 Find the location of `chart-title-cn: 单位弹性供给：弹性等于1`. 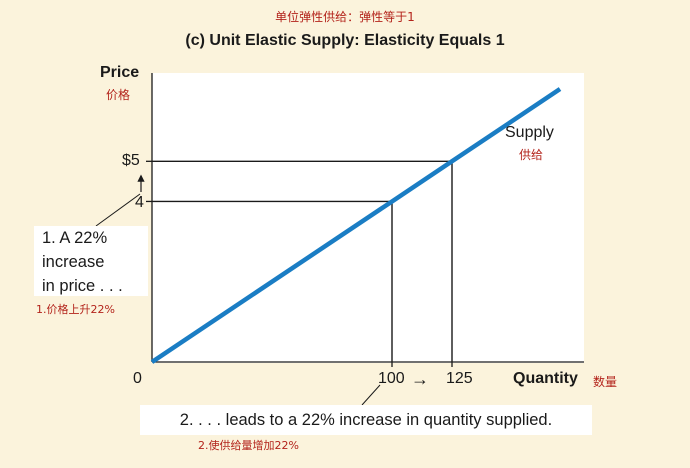

chart-title-cn: 单位弹性供给：弹性等于1 is located at coordinates (345, 17).